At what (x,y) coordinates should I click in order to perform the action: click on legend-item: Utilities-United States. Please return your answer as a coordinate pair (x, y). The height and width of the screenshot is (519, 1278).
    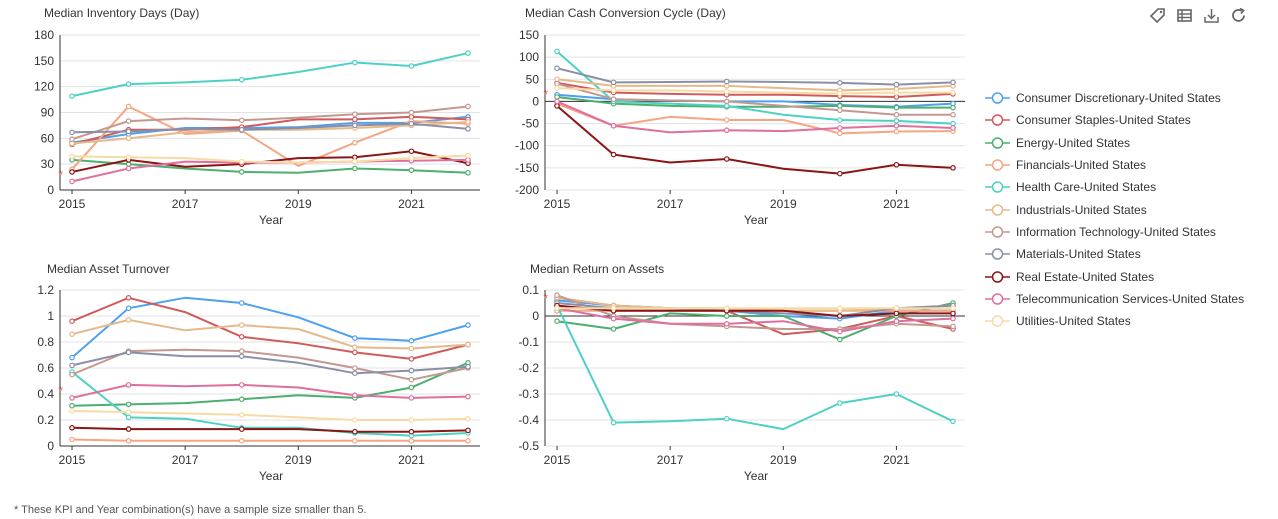
    Looking at the image, I should click on (1114, 321).